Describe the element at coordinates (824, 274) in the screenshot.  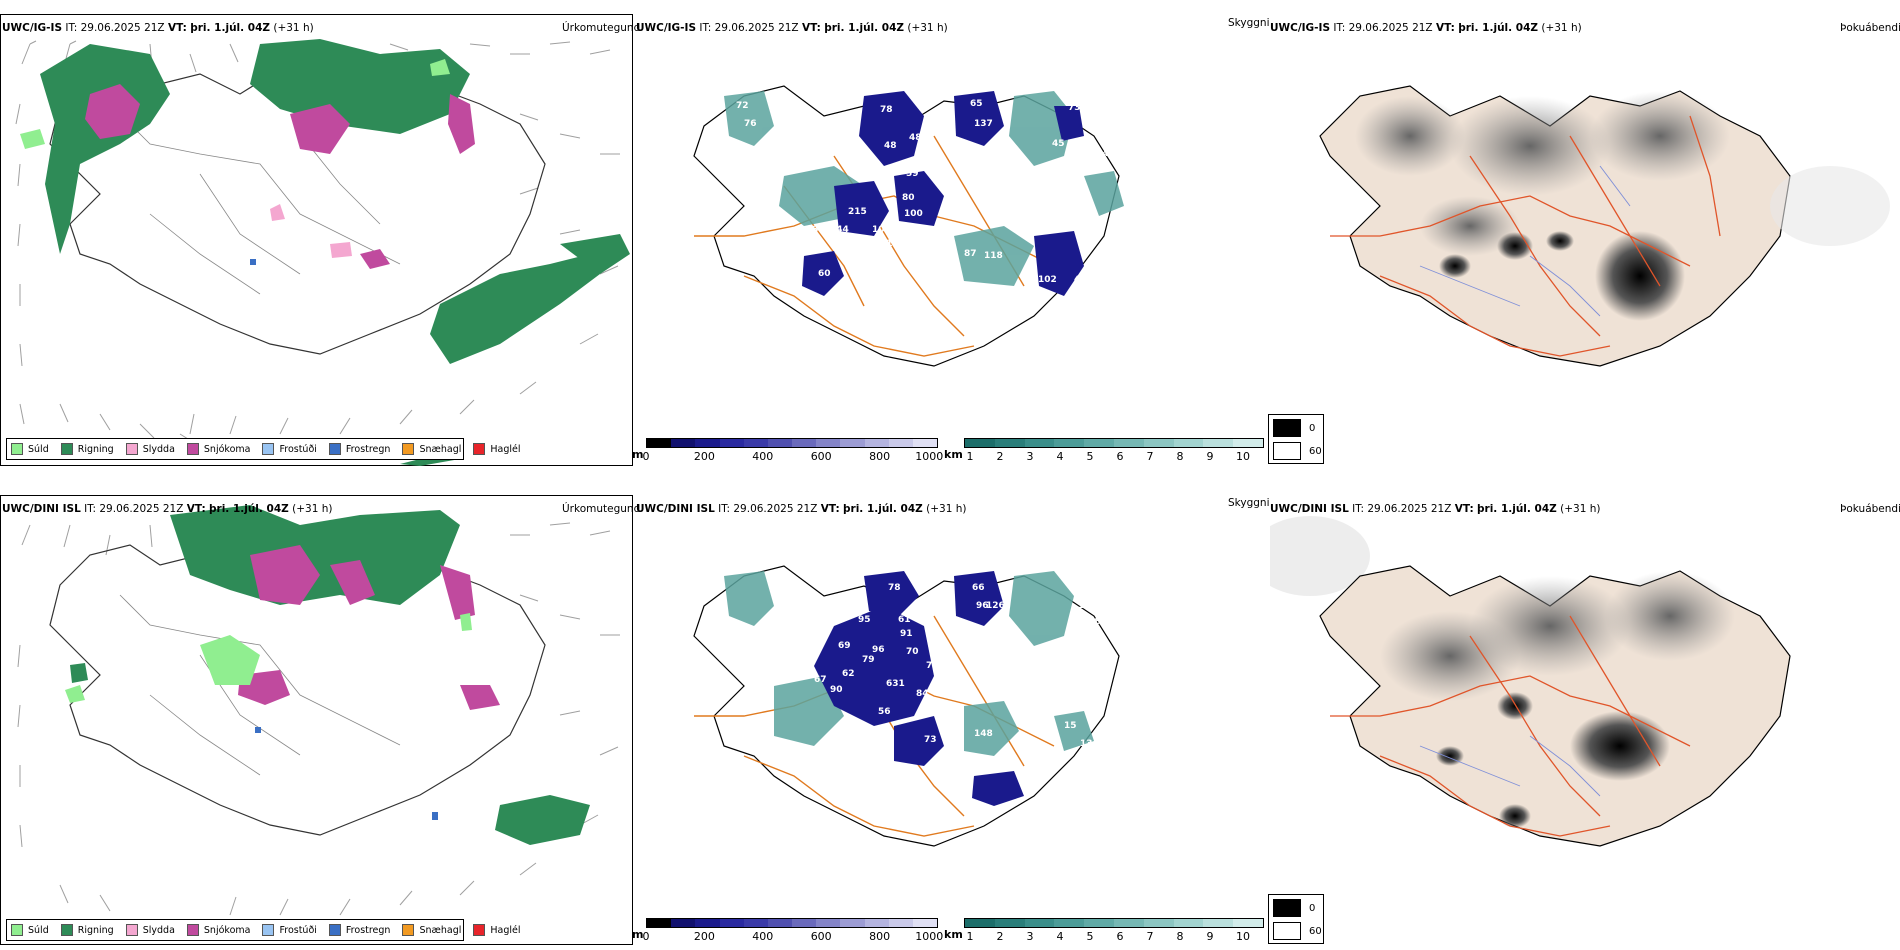
I see `cloud-label: 60` at that location.